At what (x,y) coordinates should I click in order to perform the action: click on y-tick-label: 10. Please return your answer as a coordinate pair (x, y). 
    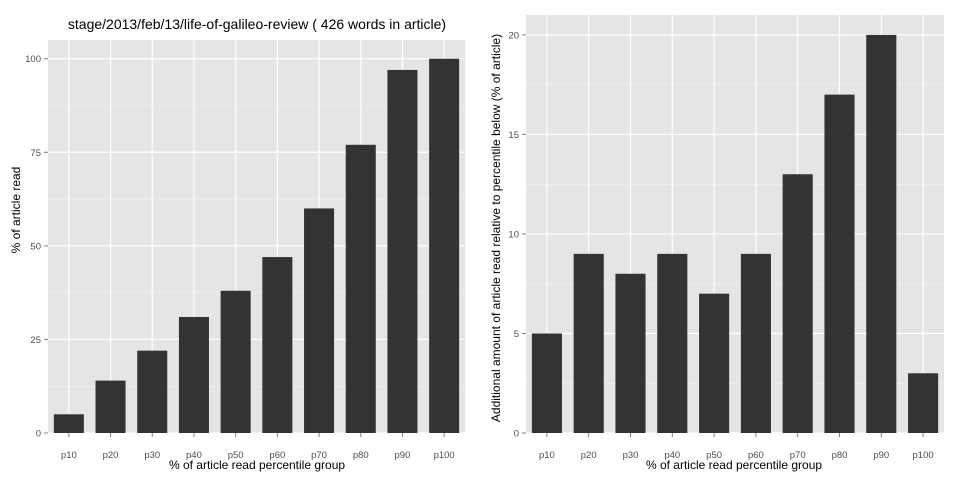
    Looking at the image, I should click on (513, 234).